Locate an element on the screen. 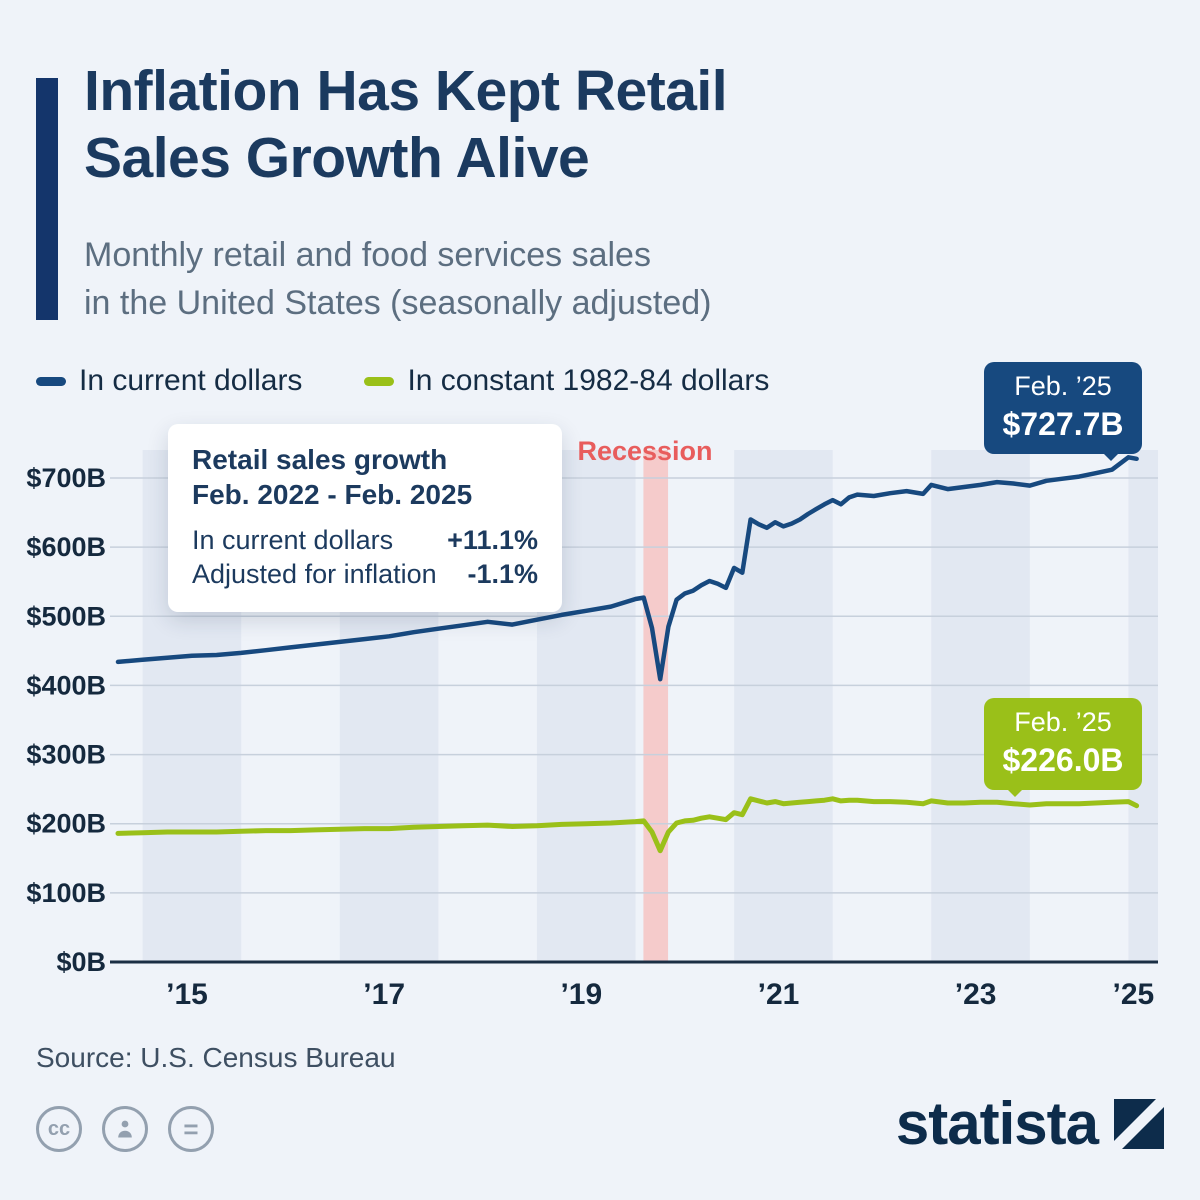 The width and height of the screenshot is (1200, 1200). attribution-person-icon is located at coordinates (125, 1129).